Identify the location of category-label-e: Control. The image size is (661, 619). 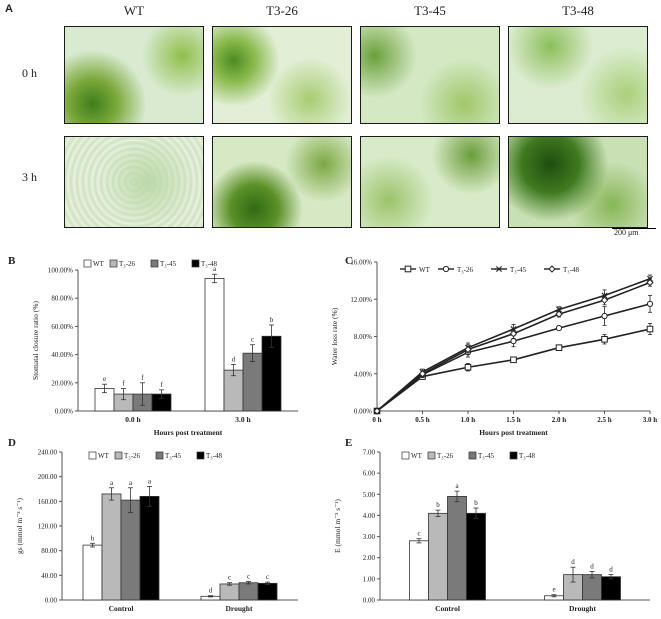
(447, 608).